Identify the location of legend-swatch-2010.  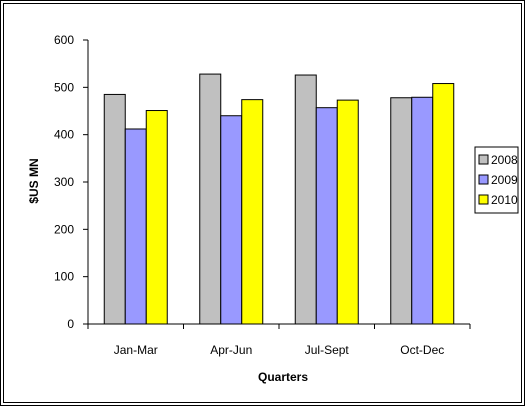
(483, 199).